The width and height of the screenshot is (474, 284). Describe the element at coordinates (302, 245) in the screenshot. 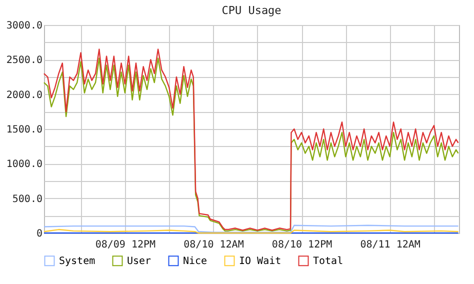

I see `x-tick-label: 08/10 12PM` at that location.